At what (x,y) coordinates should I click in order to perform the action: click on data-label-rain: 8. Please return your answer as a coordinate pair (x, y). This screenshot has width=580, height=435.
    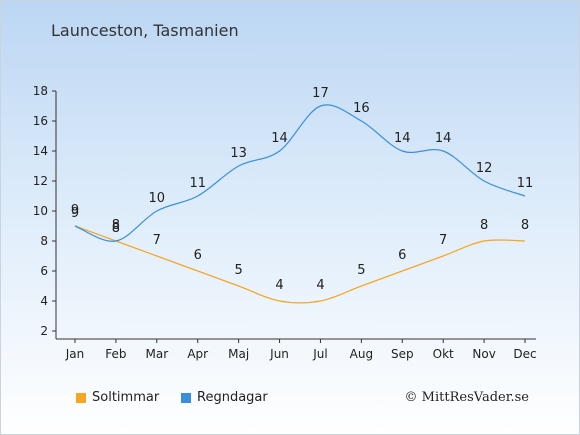
    Looking at the image, I should click on (116, 228).